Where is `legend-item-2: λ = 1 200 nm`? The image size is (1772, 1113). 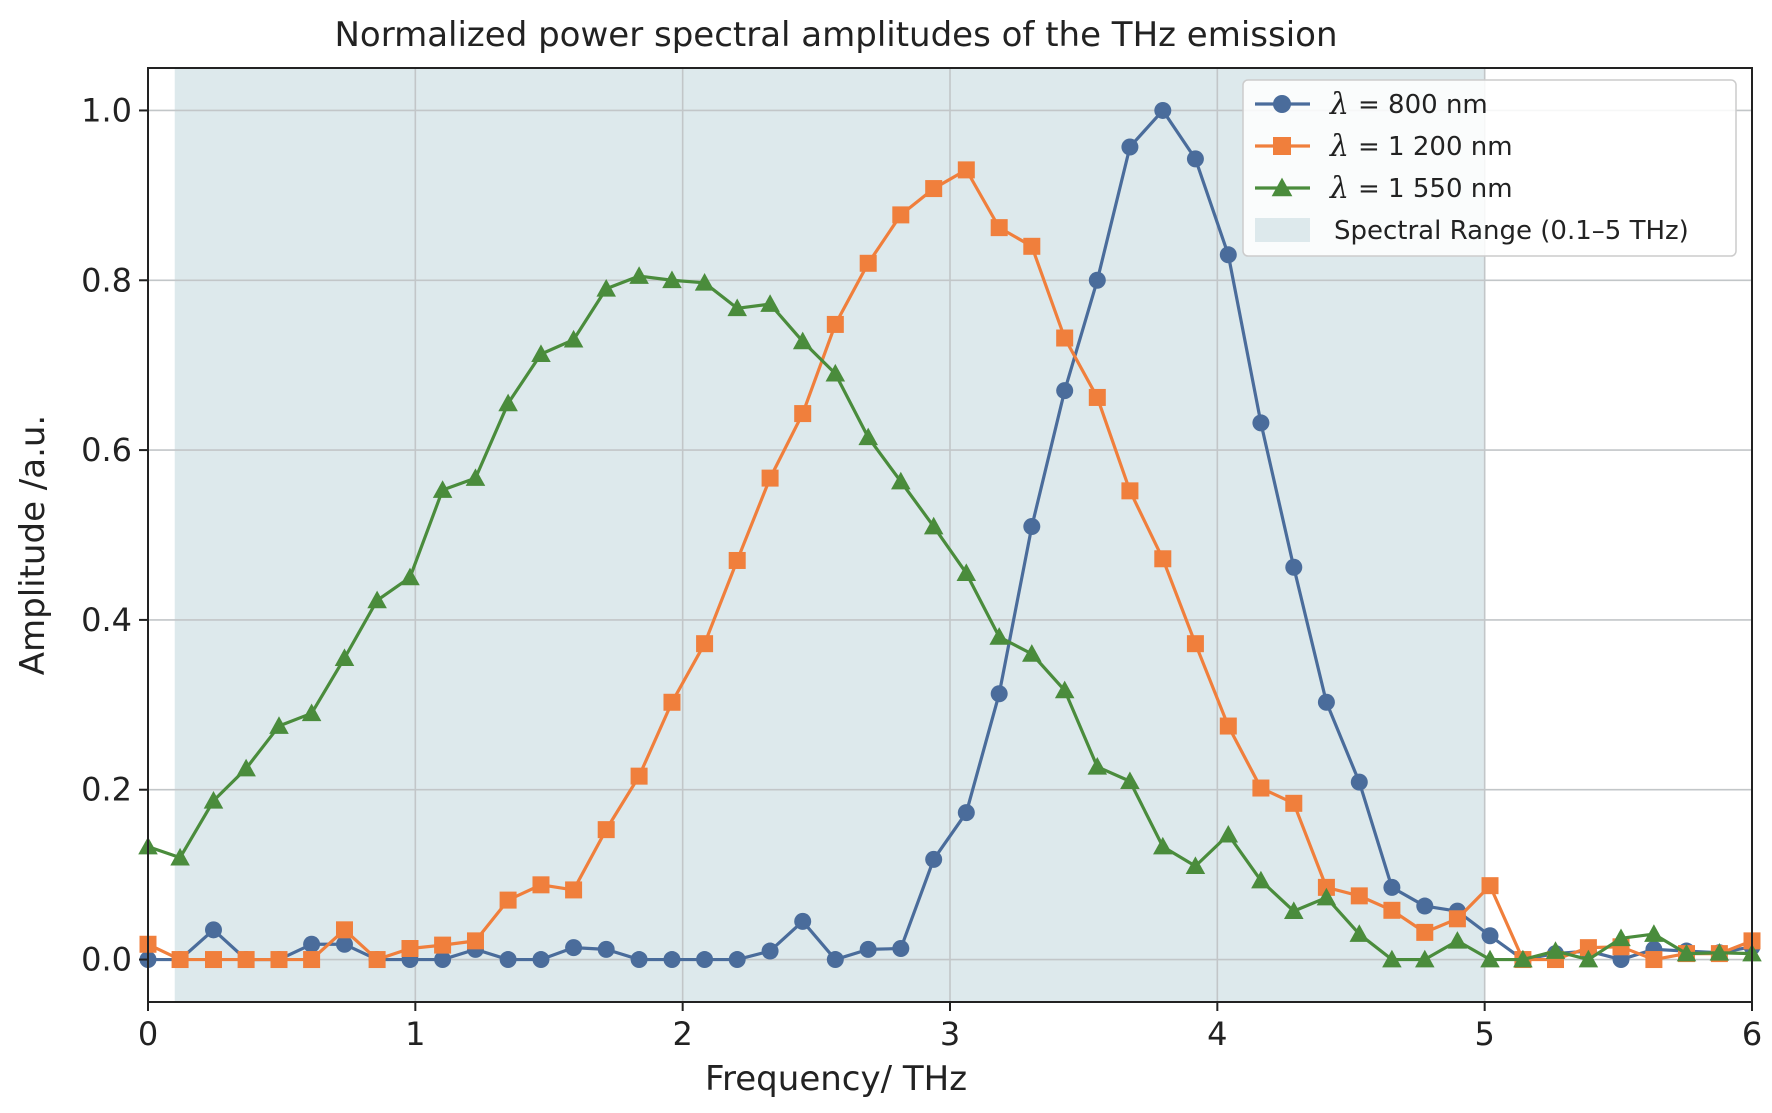
legend-item-2: λ = 1 200 nm is located at coordinates (1384, 146).